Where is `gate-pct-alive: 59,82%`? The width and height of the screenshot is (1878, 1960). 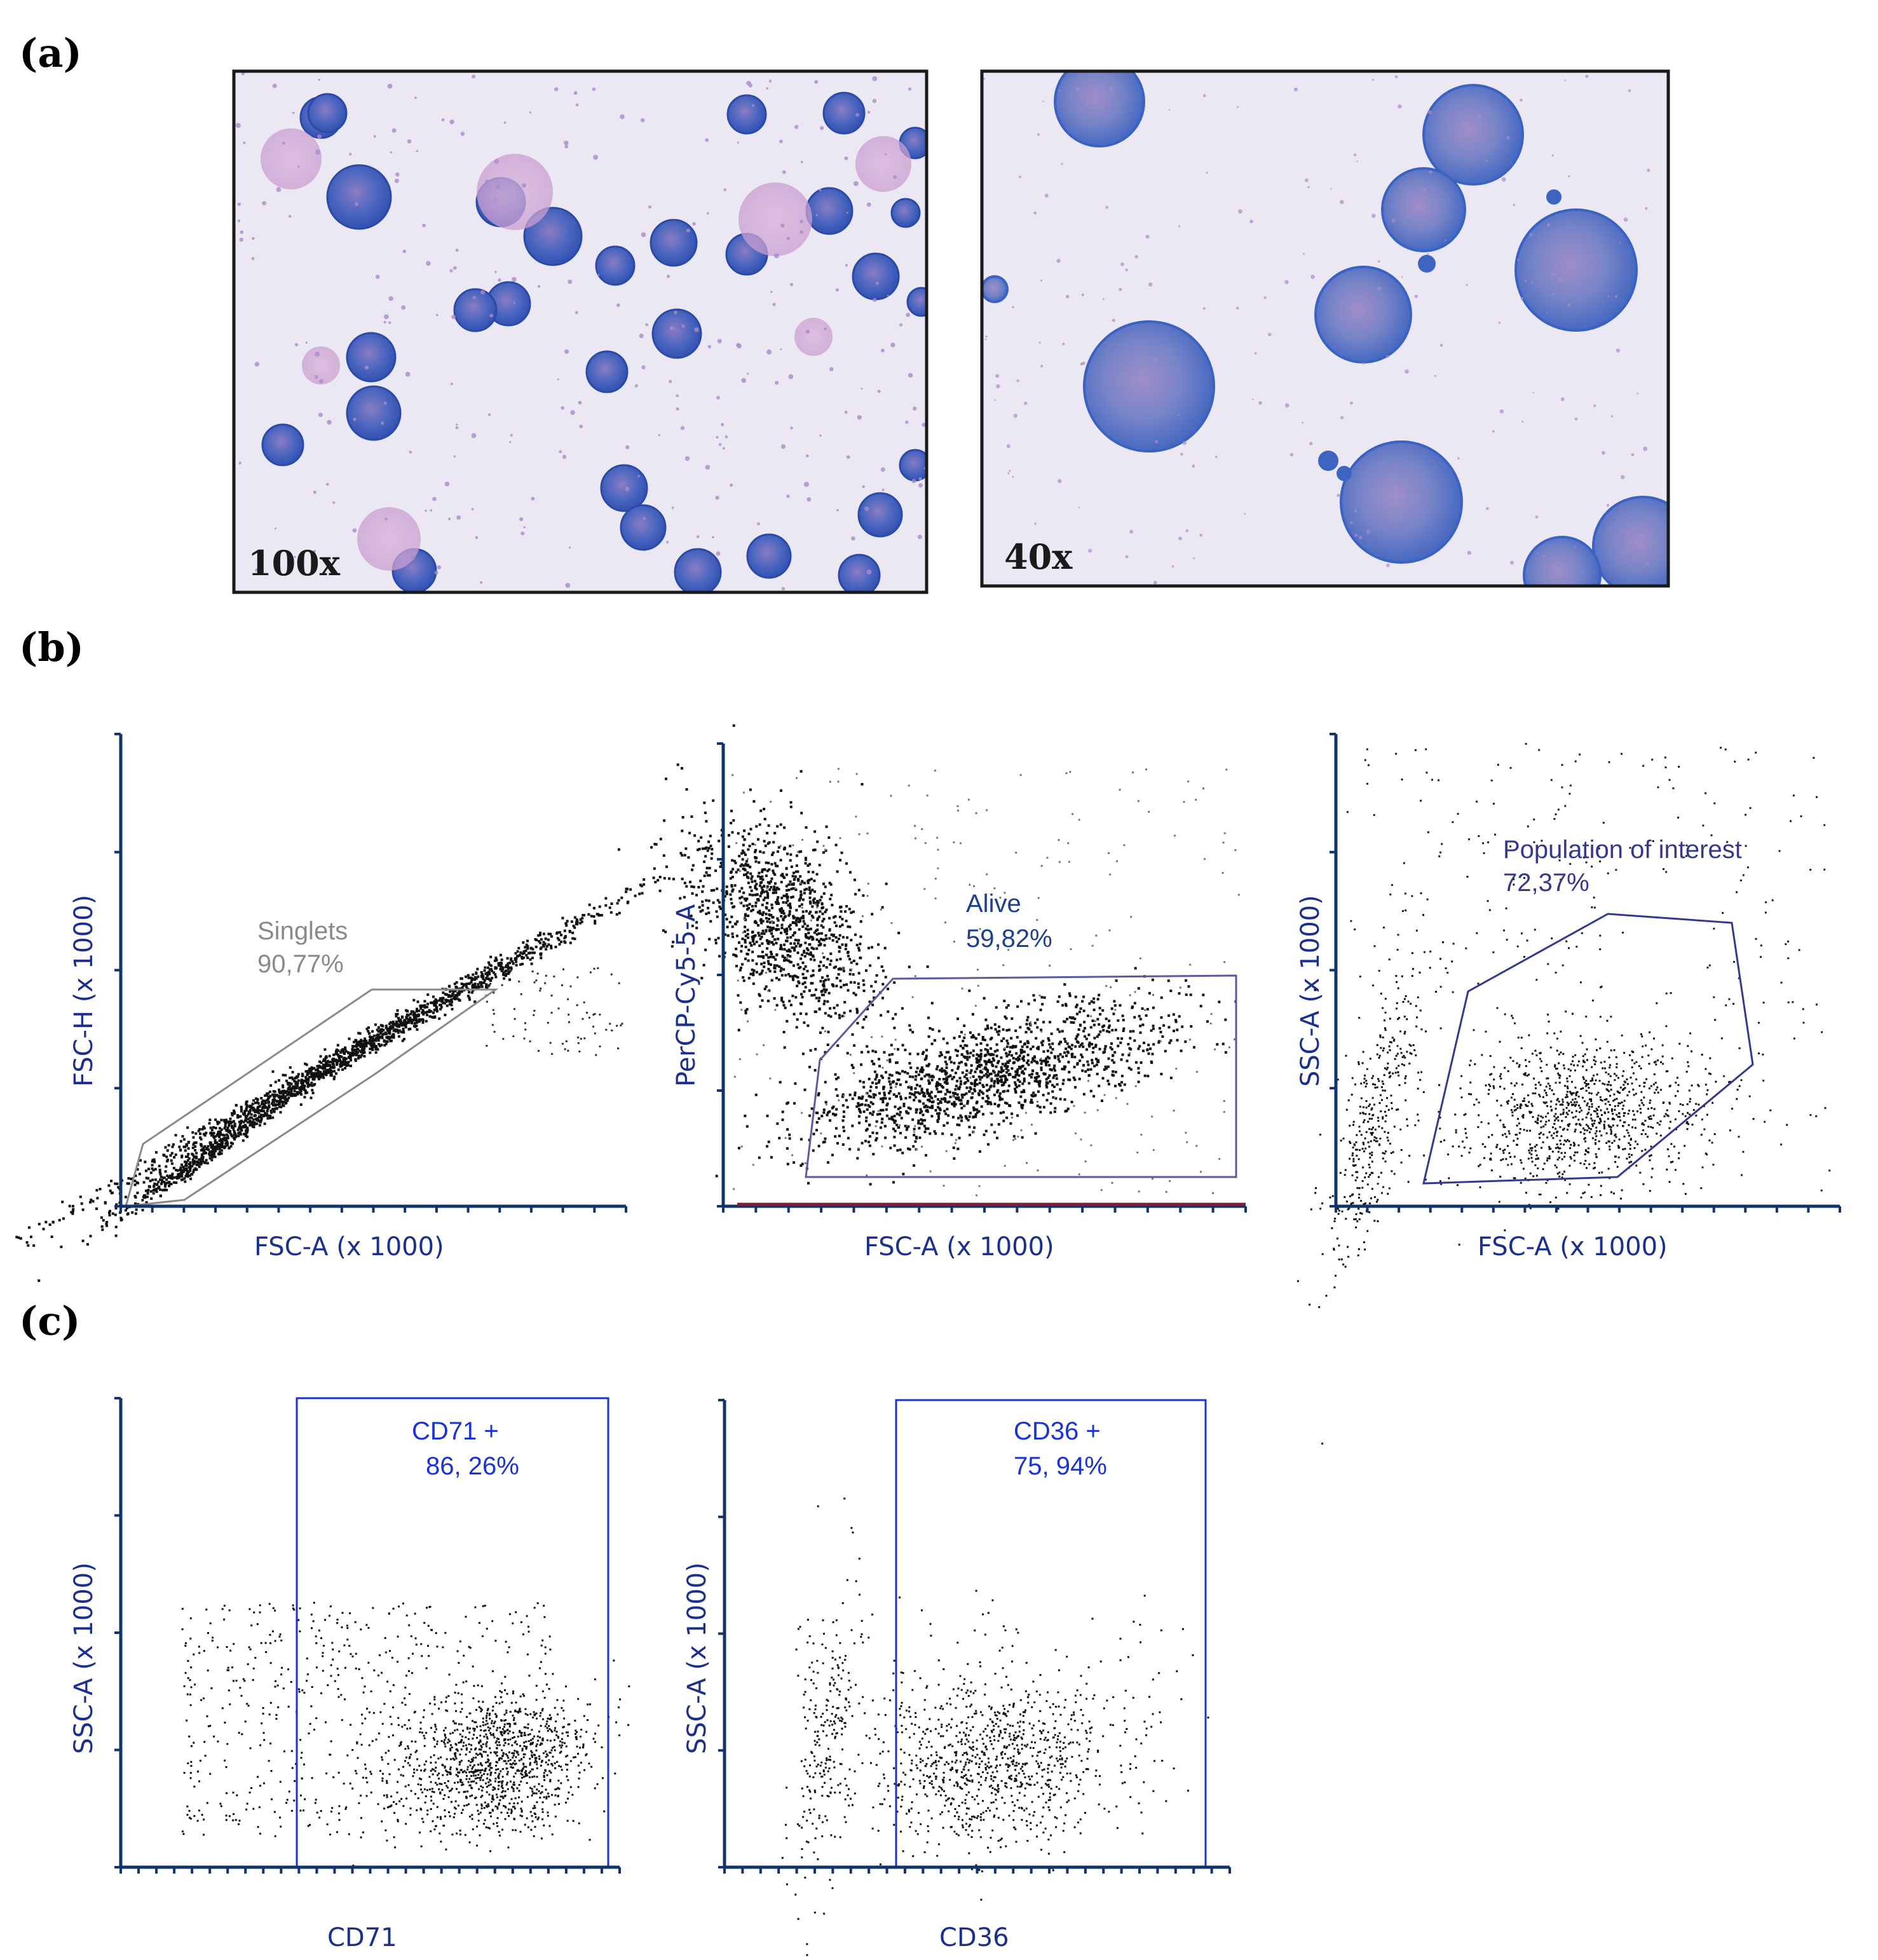
gate-pct-alive: 59,82% is located at coordinates (1009, 939).